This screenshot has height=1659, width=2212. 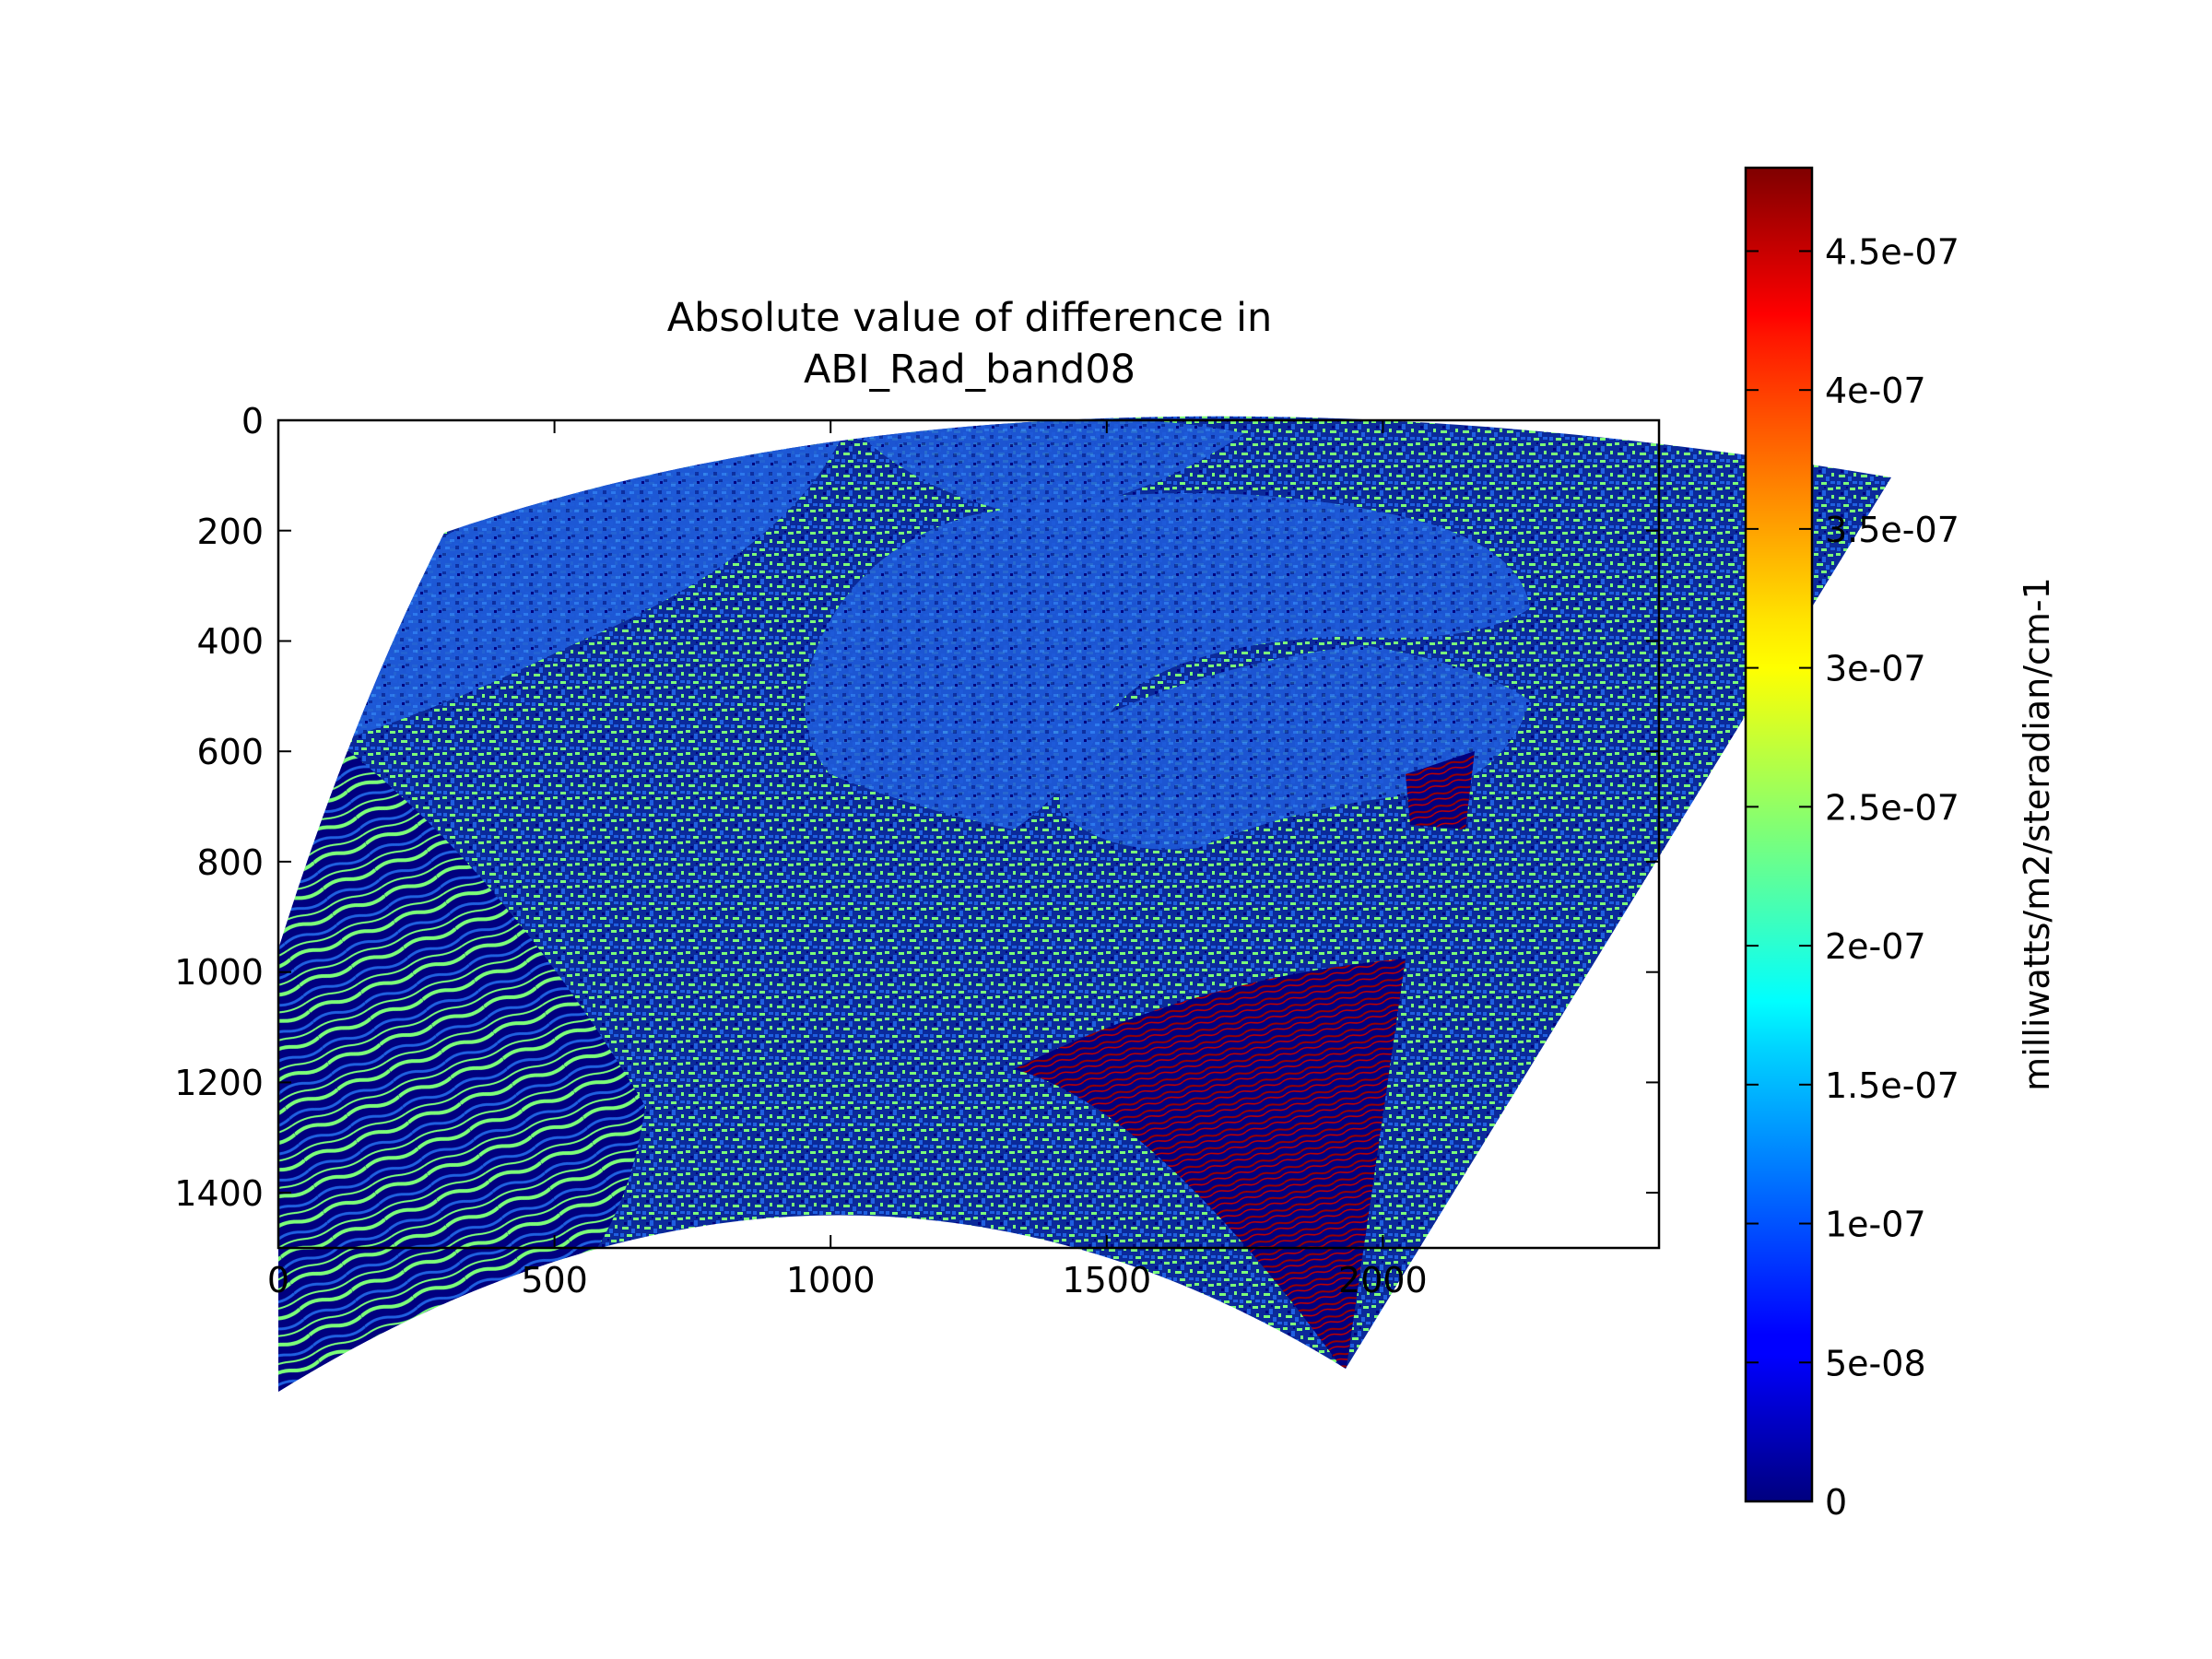 What do you see at coordinates (1892, 807) in the screenshot?
I see `colorbar-tick-label: 2.5e-07` at bounding box center [1892, 807].